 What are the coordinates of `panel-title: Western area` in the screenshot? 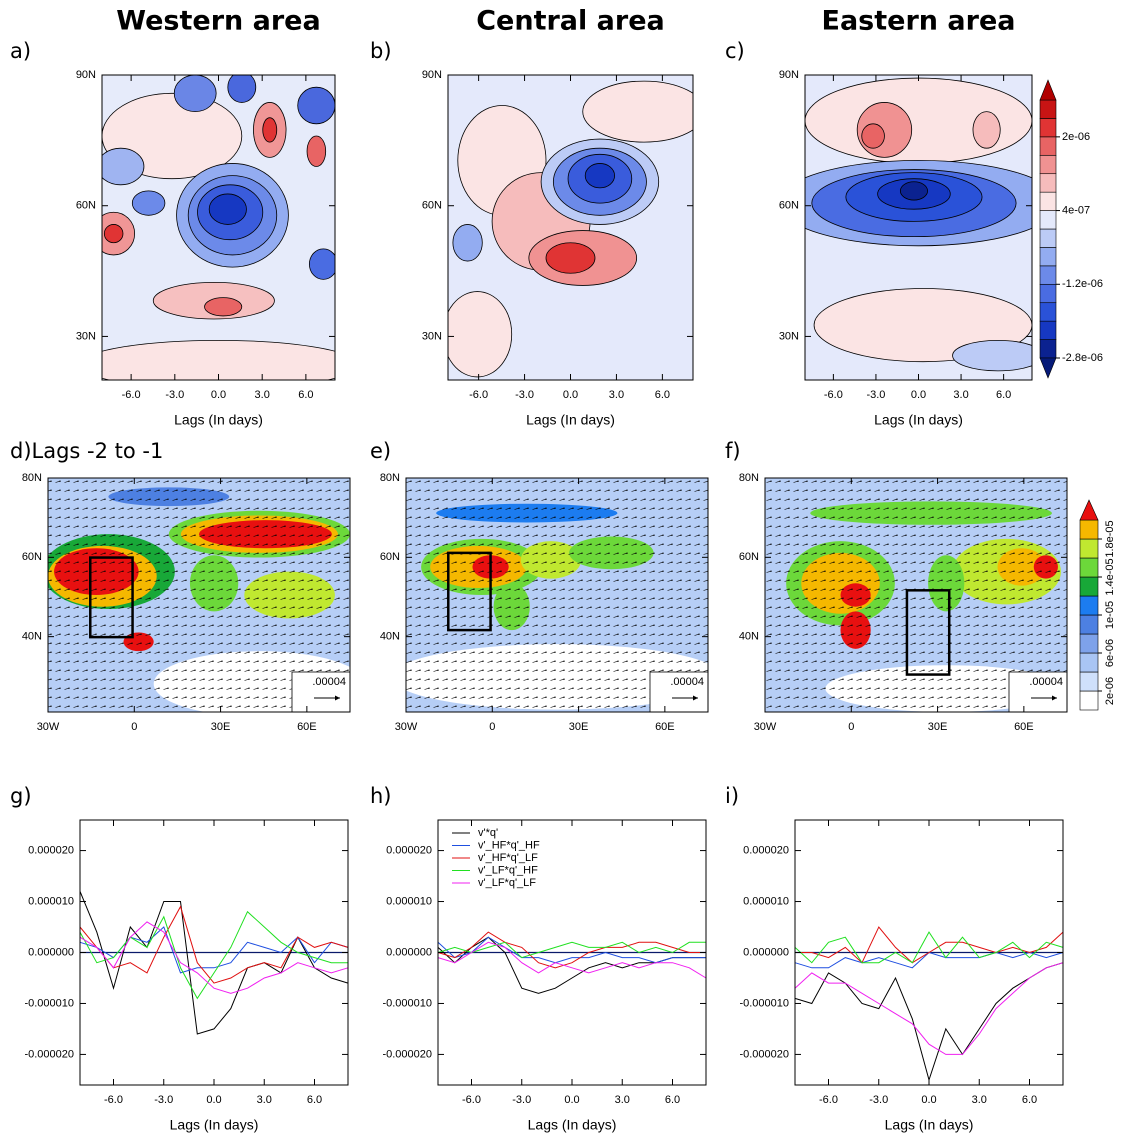 It's located at (218, 21).